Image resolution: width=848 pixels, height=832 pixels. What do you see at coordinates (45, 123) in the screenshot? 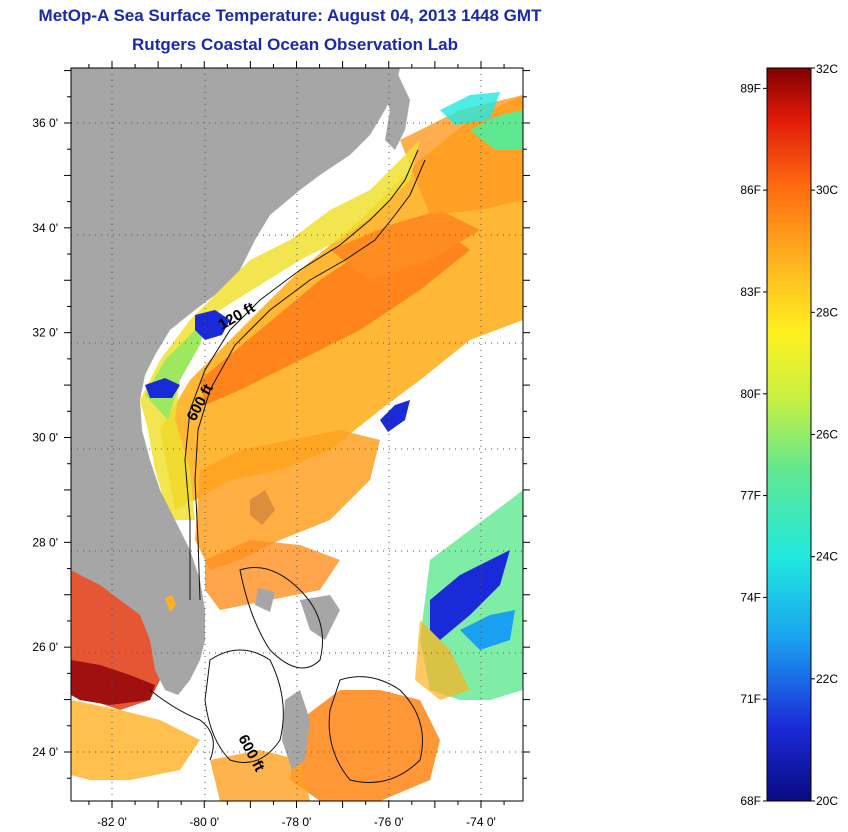
I see `latitude-tick-label: 36 0'` at bounding box center [45, 123].